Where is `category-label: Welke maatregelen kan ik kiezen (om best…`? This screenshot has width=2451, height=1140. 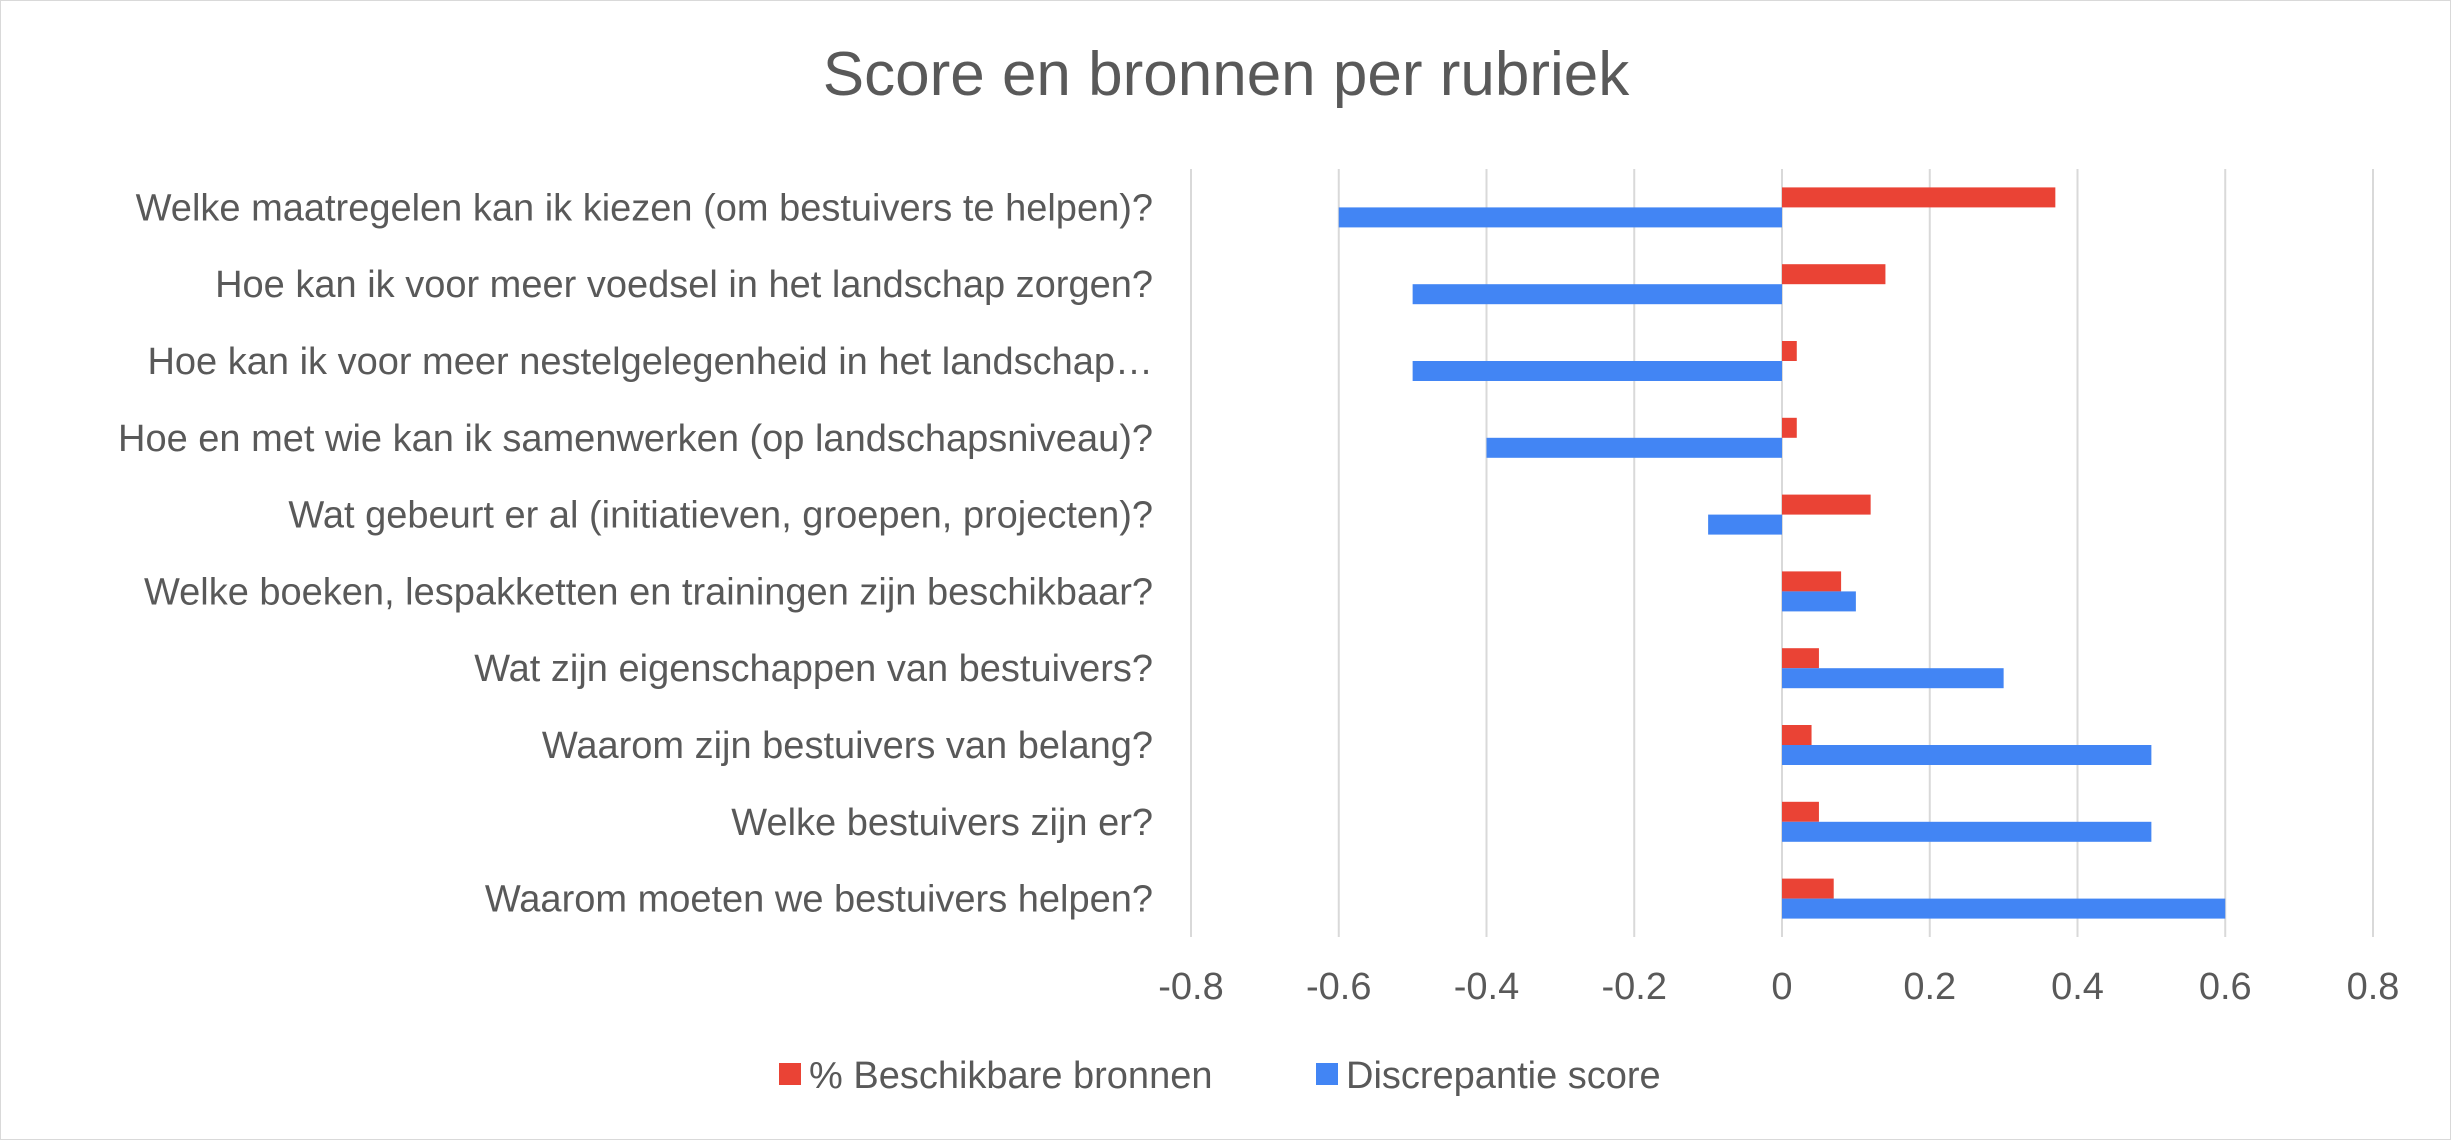
category-label: Welke maatregelen kan ik kiezen (om best… is located at coordinates (644, 208).